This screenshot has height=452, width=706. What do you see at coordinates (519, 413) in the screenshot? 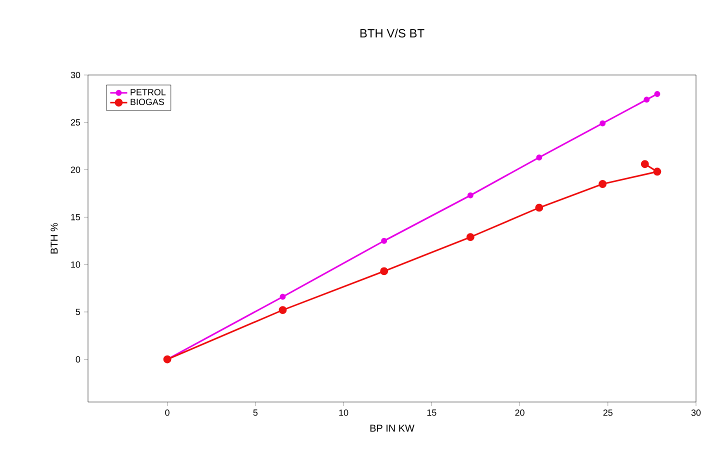
I see `x-tick-label: 20` at bounding box center [519, 413].